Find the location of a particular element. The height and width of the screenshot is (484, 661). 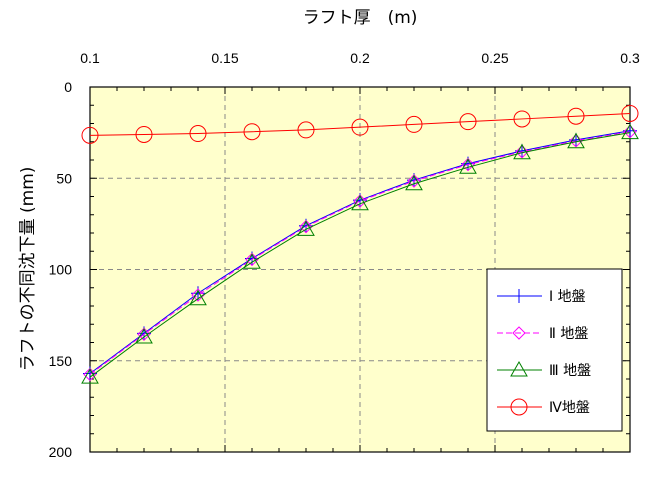

y-tick-label: 0 is located at coordinates (68, 87).